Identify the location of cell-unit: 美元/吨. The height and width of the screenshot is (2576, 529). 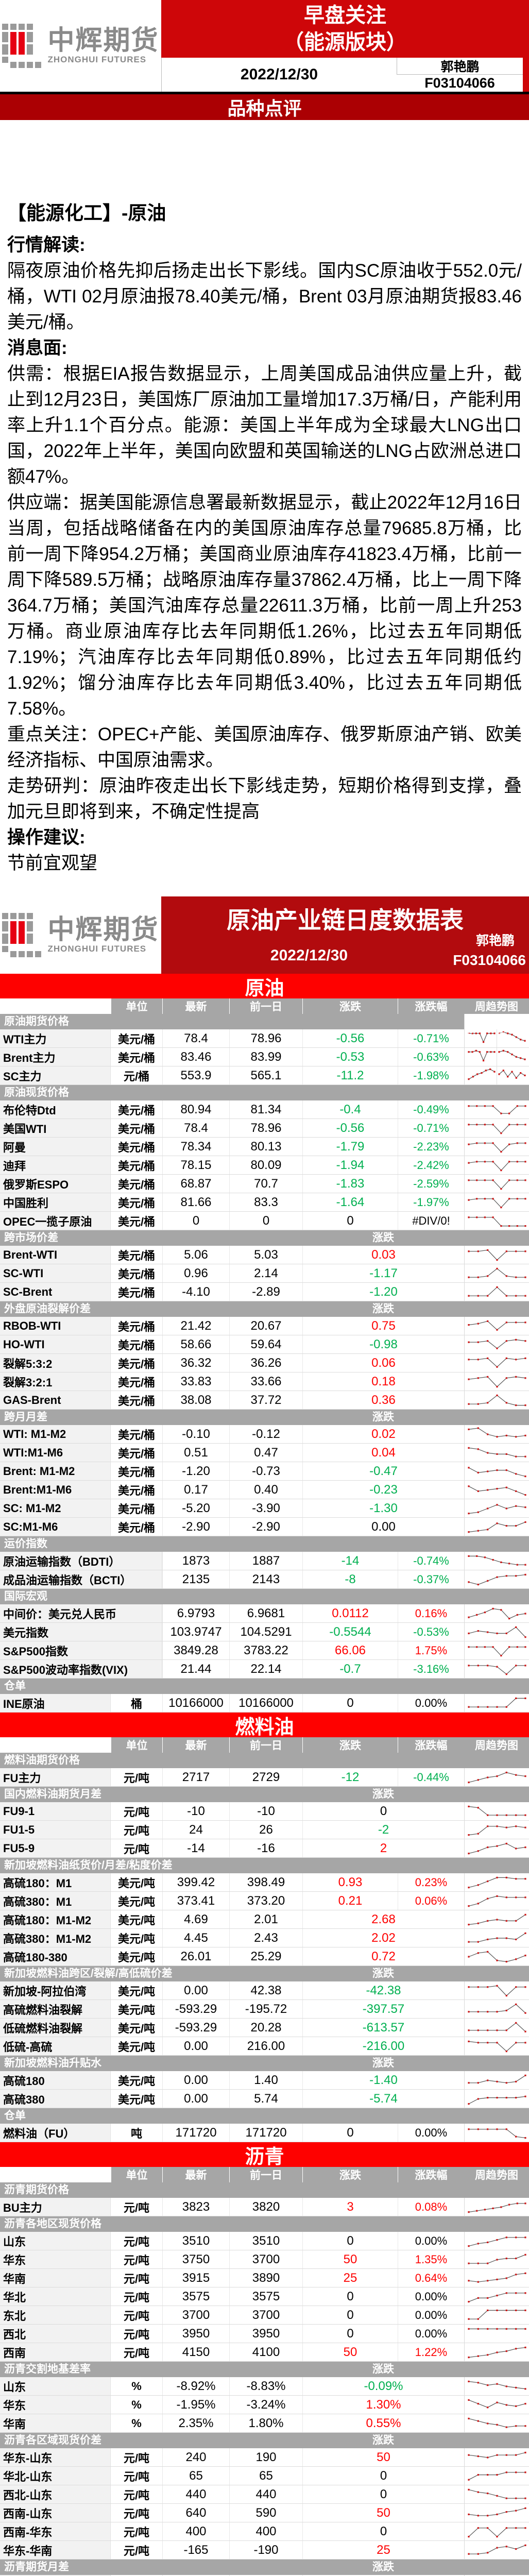
(136, 1957).